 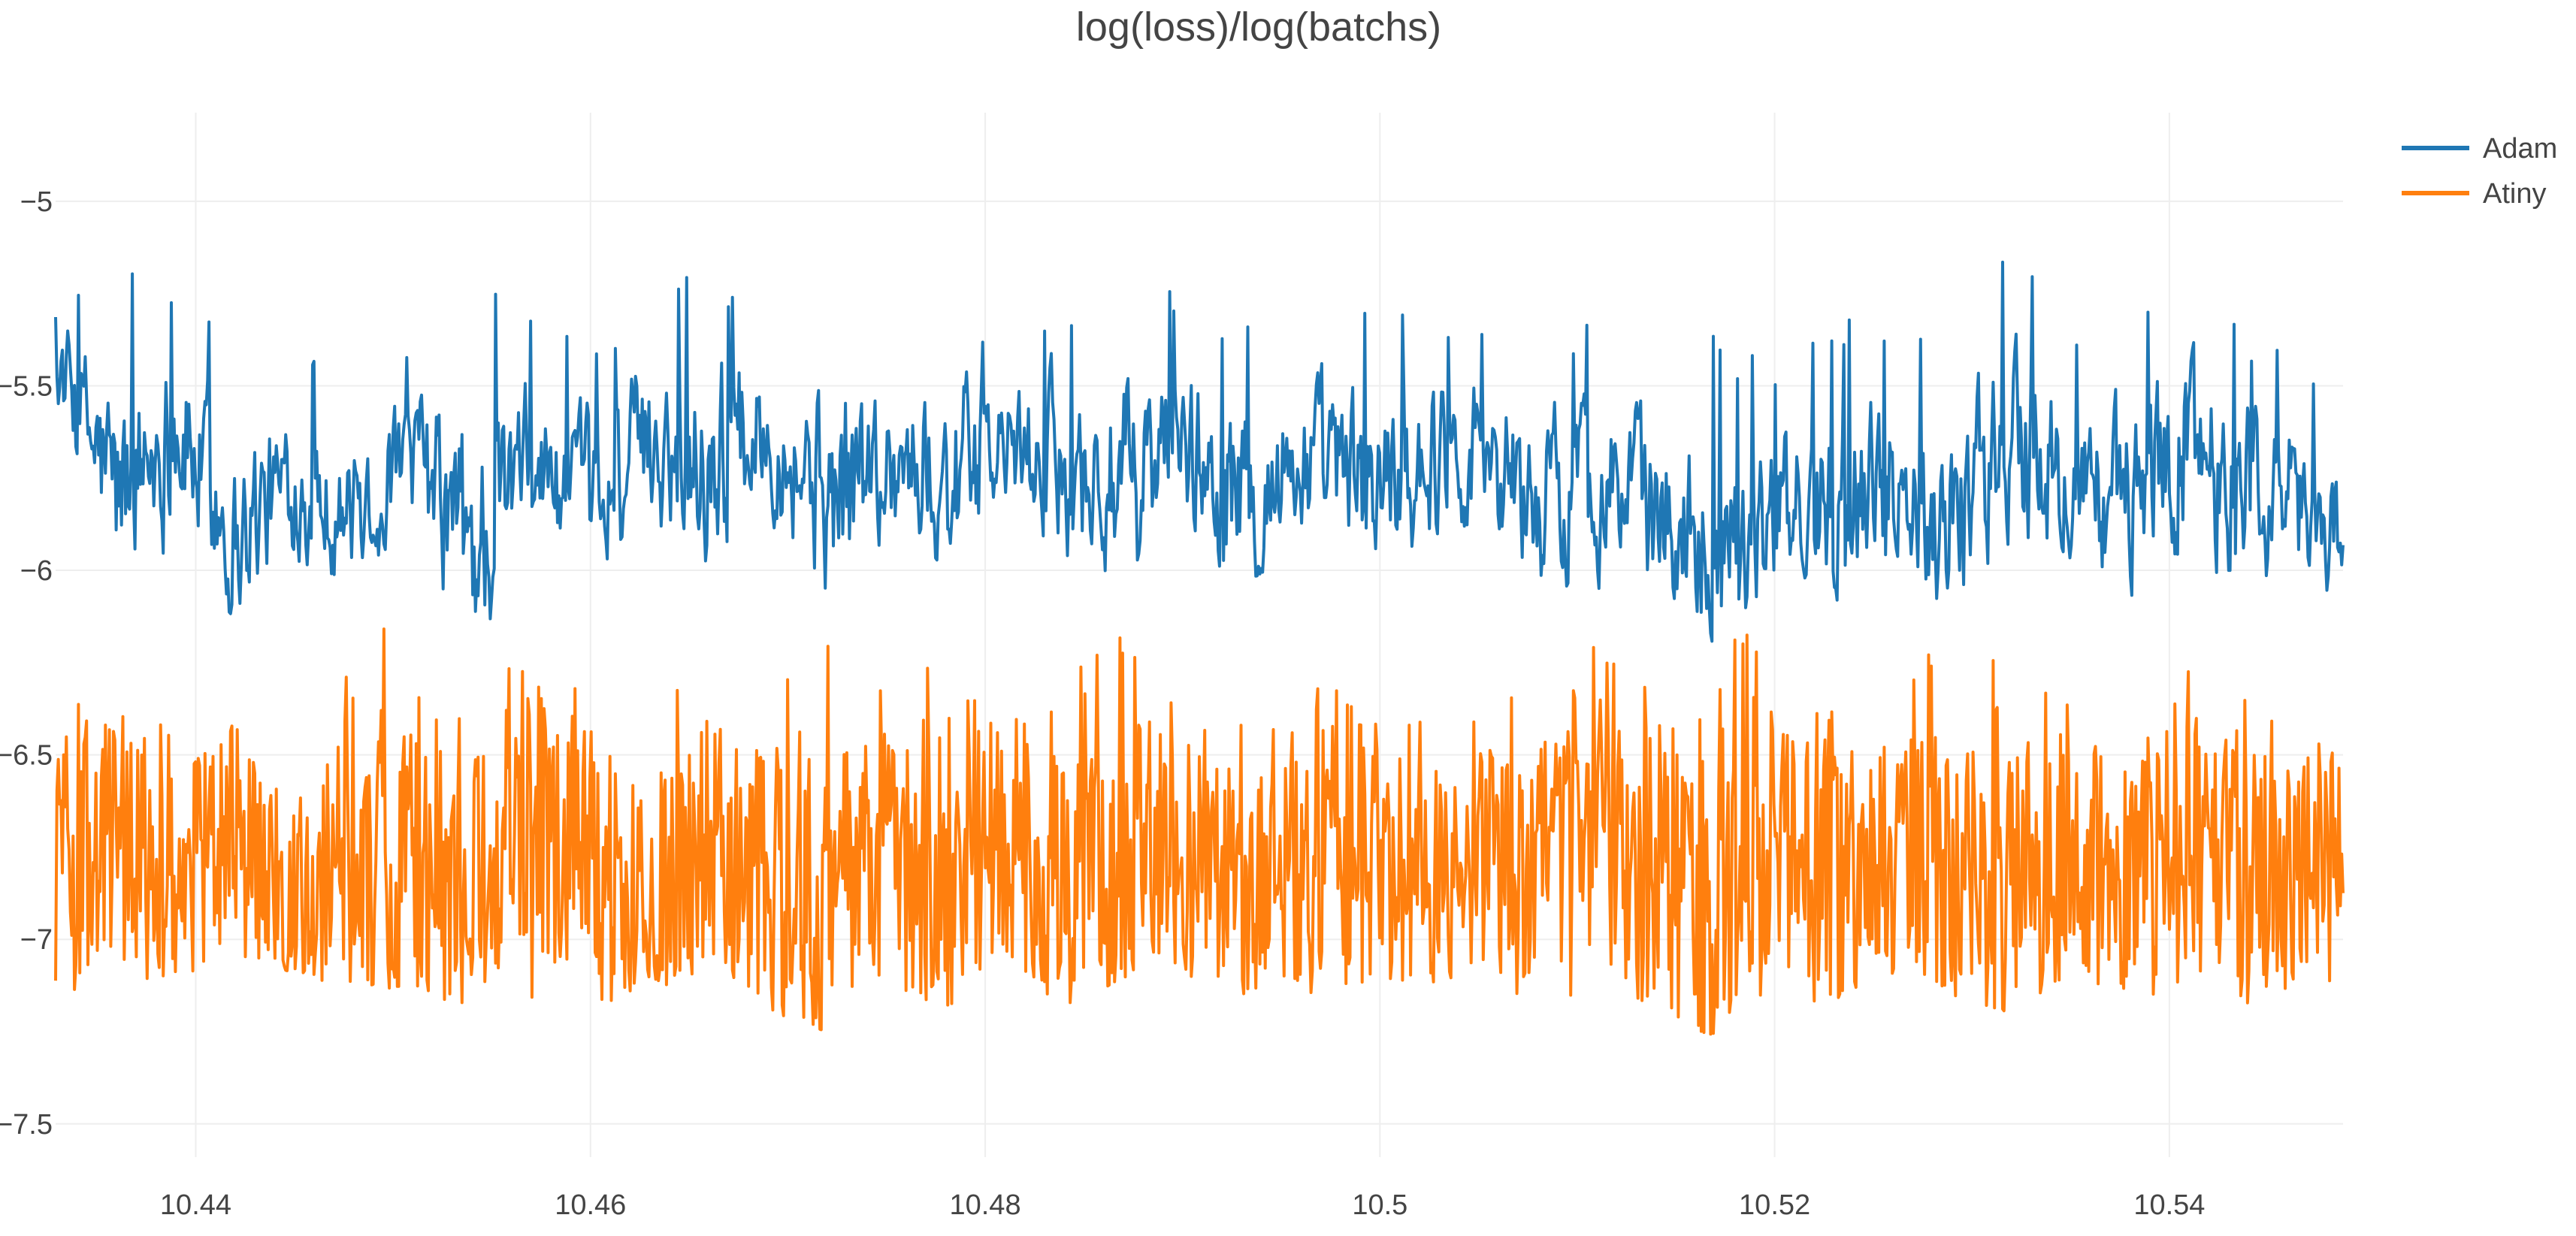 I want to click on y-tick-label: −5, so click(x=36, y=202).